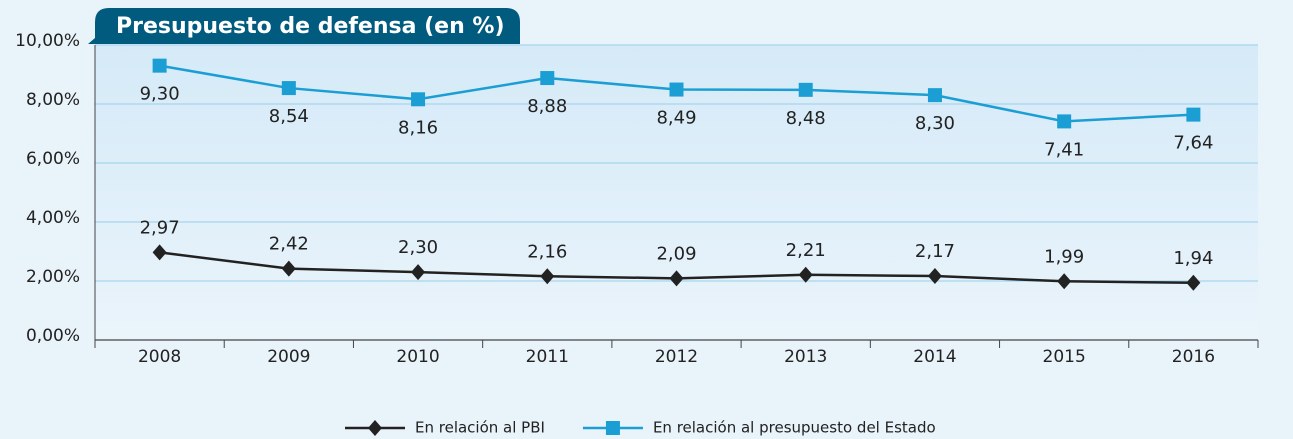  Describe the element at coordinates (1064, 256) in the screenshot. I see `value-label: 1,99` at that location.